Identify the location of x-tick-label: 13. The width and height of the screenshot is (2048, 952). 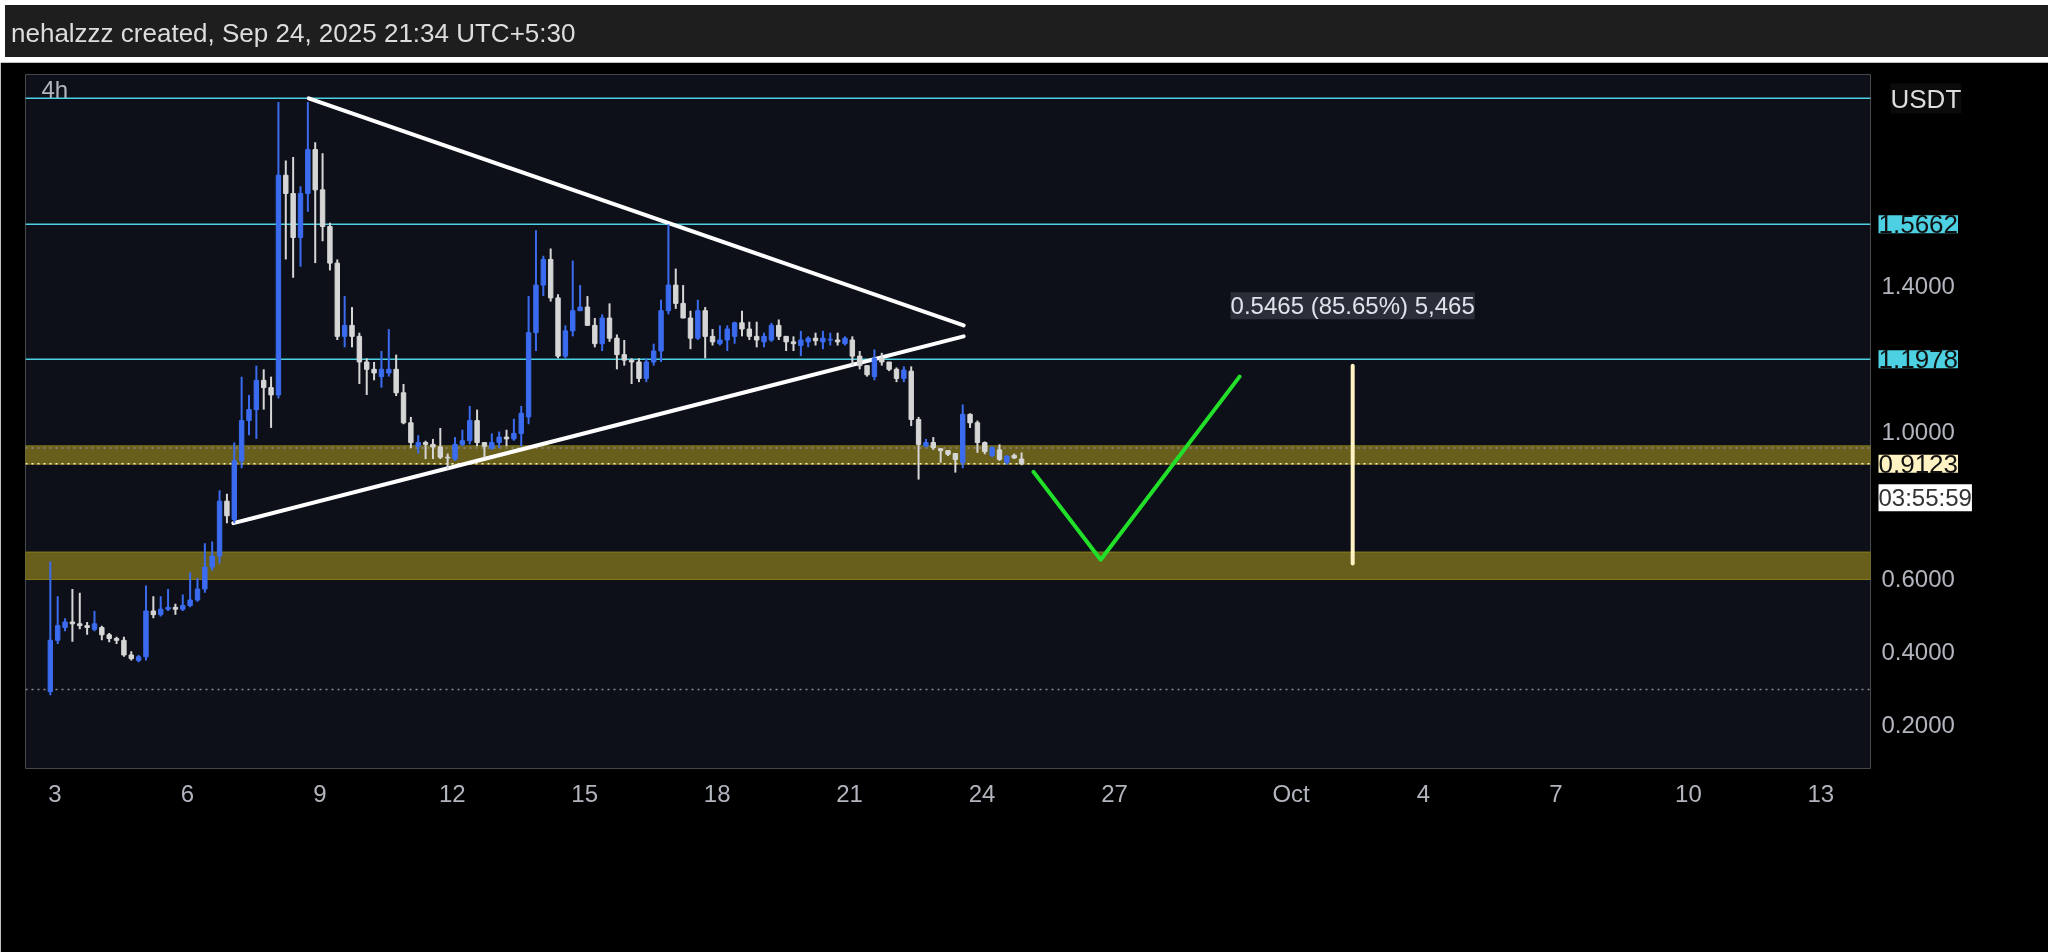
(1821, 793).